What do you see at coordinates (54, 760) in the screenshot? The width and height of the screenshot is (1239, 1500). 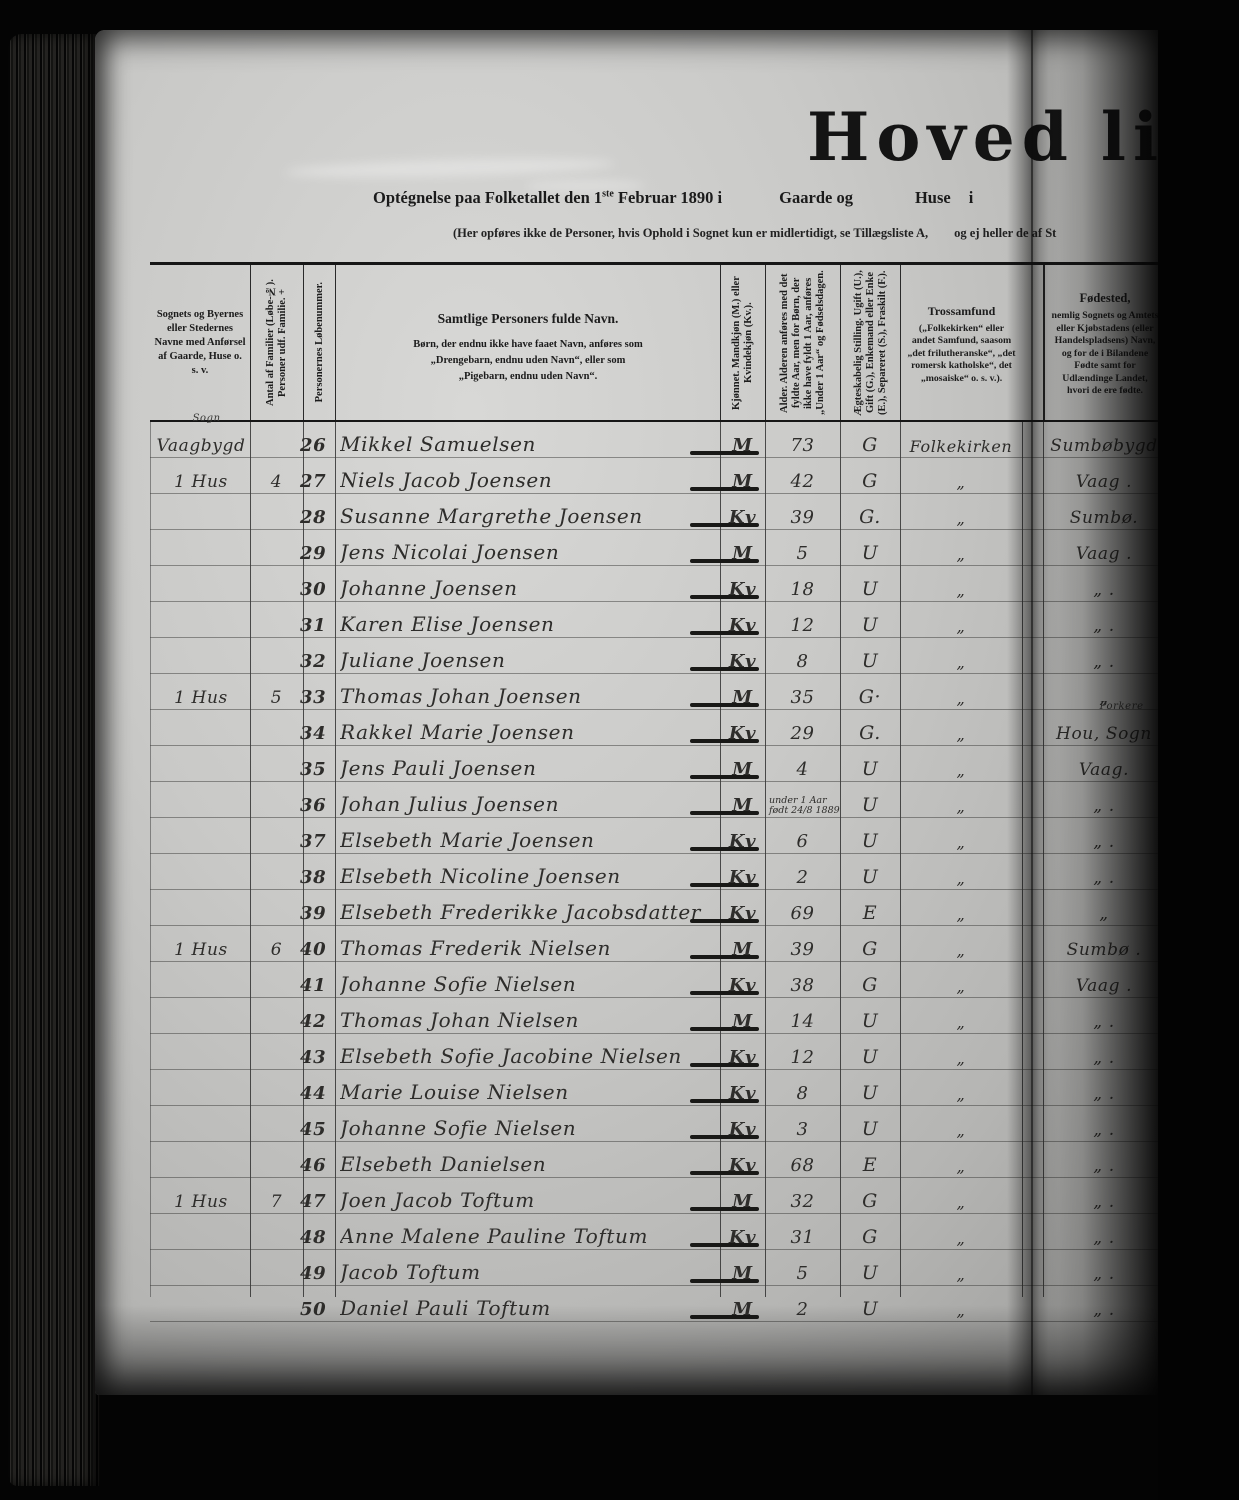 I see `book-page-edges` at bounding box center [54, 760].